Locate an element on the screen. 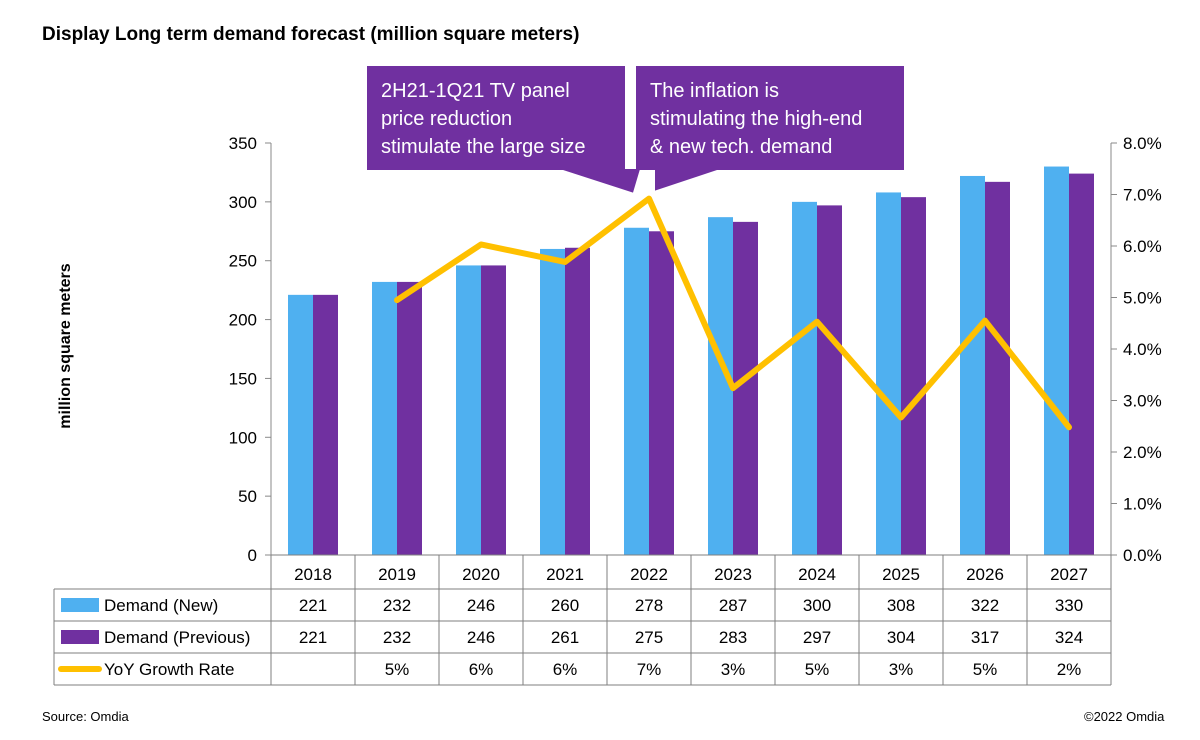 The height and width of the screenshot is (740, 1200). y2-tick-label: 6.0% is located at coordinates (1142, 246).